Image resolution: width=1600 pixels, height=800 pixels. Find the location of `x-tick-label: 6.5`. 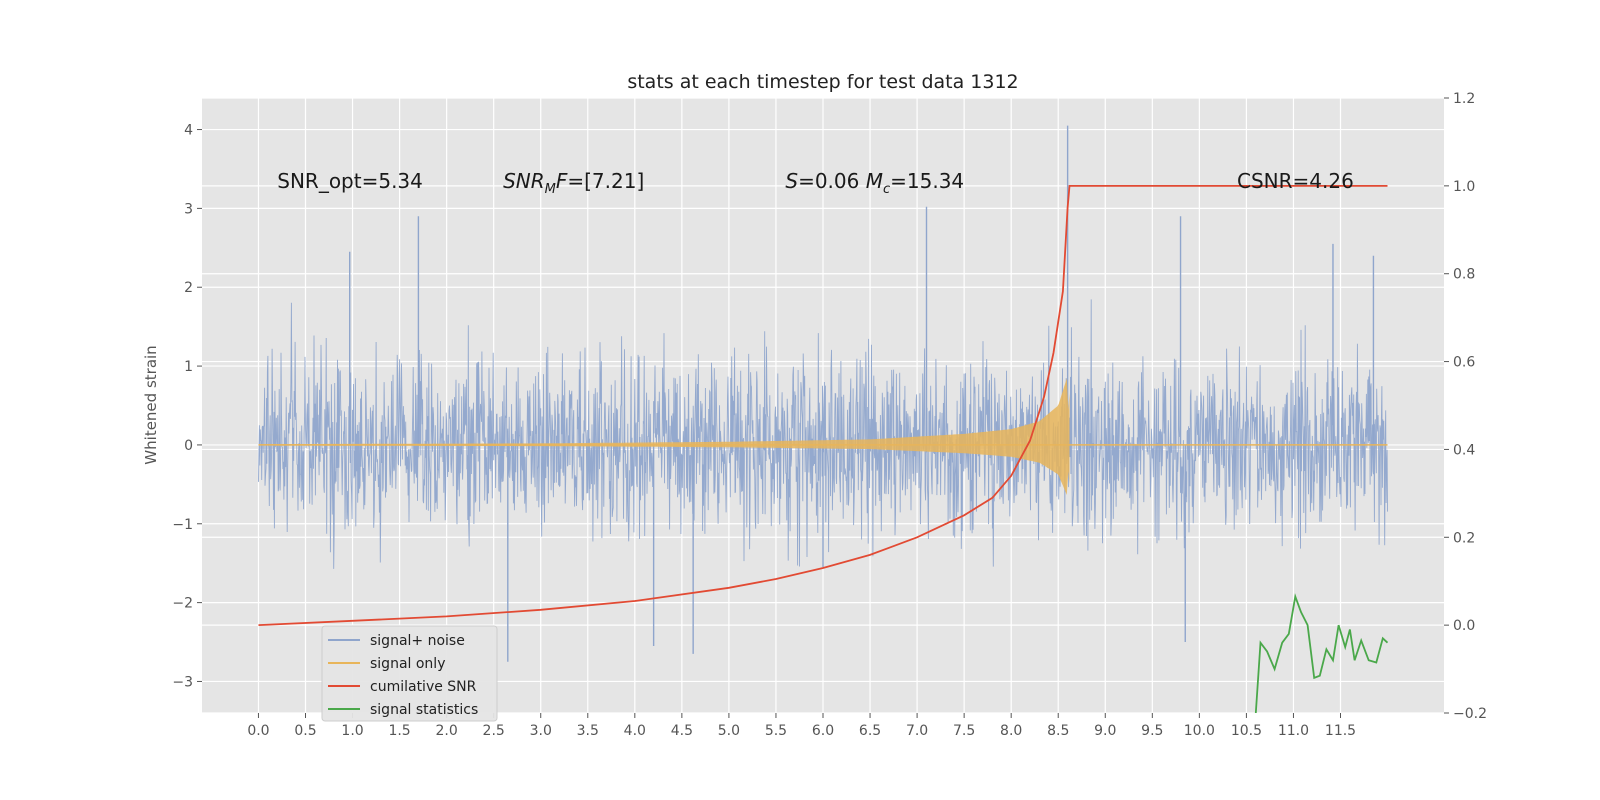

x-tick-label: 6.5 is located at coordinates (870, 731).